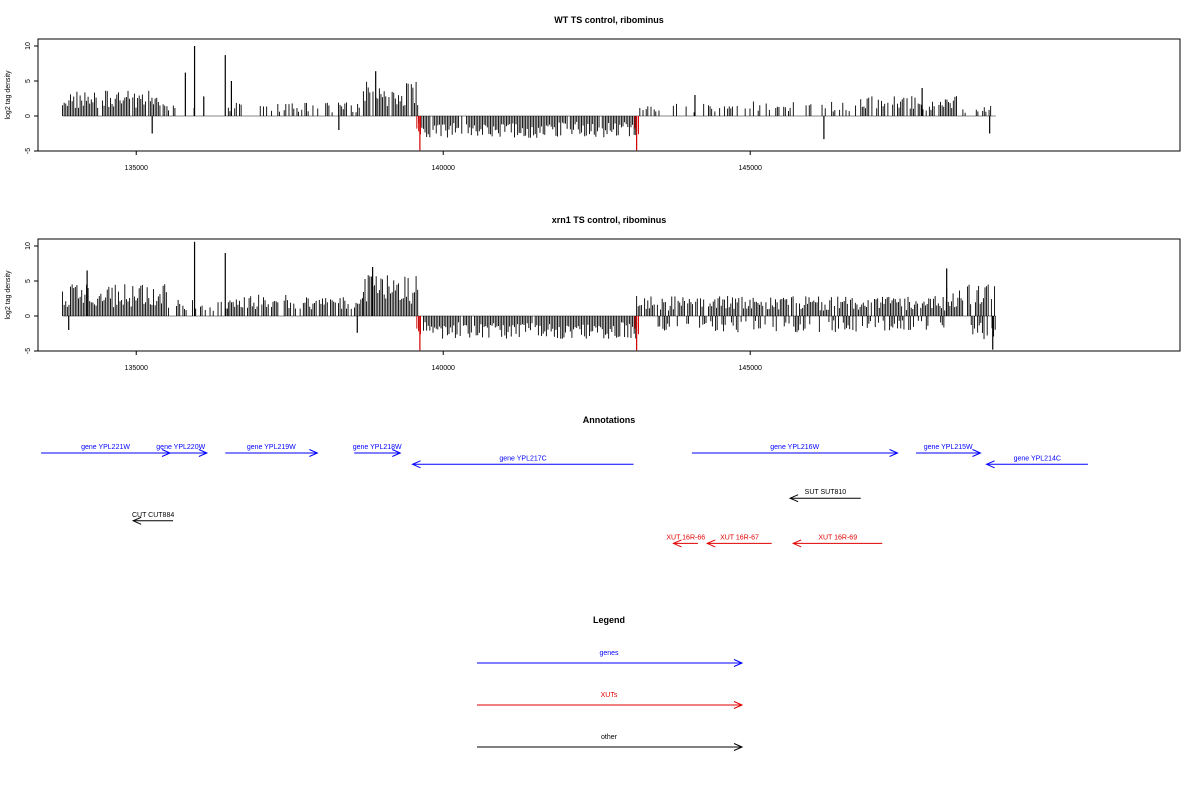 The width and height of the screenshot is (1200, 800). I want to click on feature-gene-ypl217c: gene YPL217C, so click(522, 462).